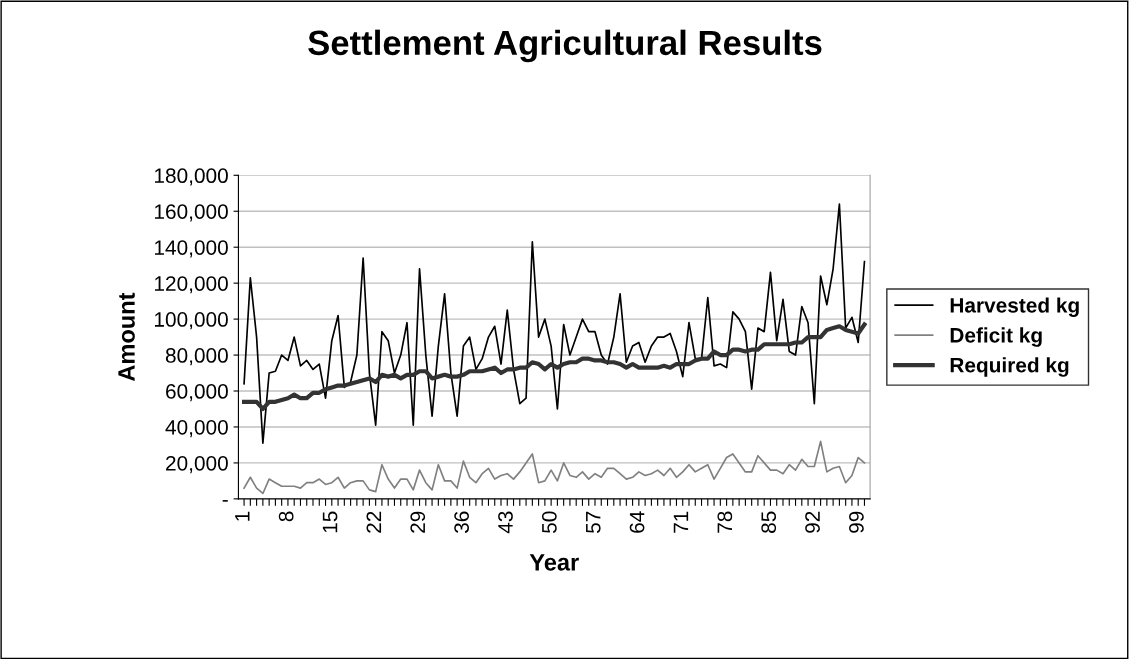 The height and width of the screenshot is (659, 1130). What do you see at coordinates (1009, 367) in the screenshot?
I see `legend-label: Required kg` at bounding box center [1009, 367].